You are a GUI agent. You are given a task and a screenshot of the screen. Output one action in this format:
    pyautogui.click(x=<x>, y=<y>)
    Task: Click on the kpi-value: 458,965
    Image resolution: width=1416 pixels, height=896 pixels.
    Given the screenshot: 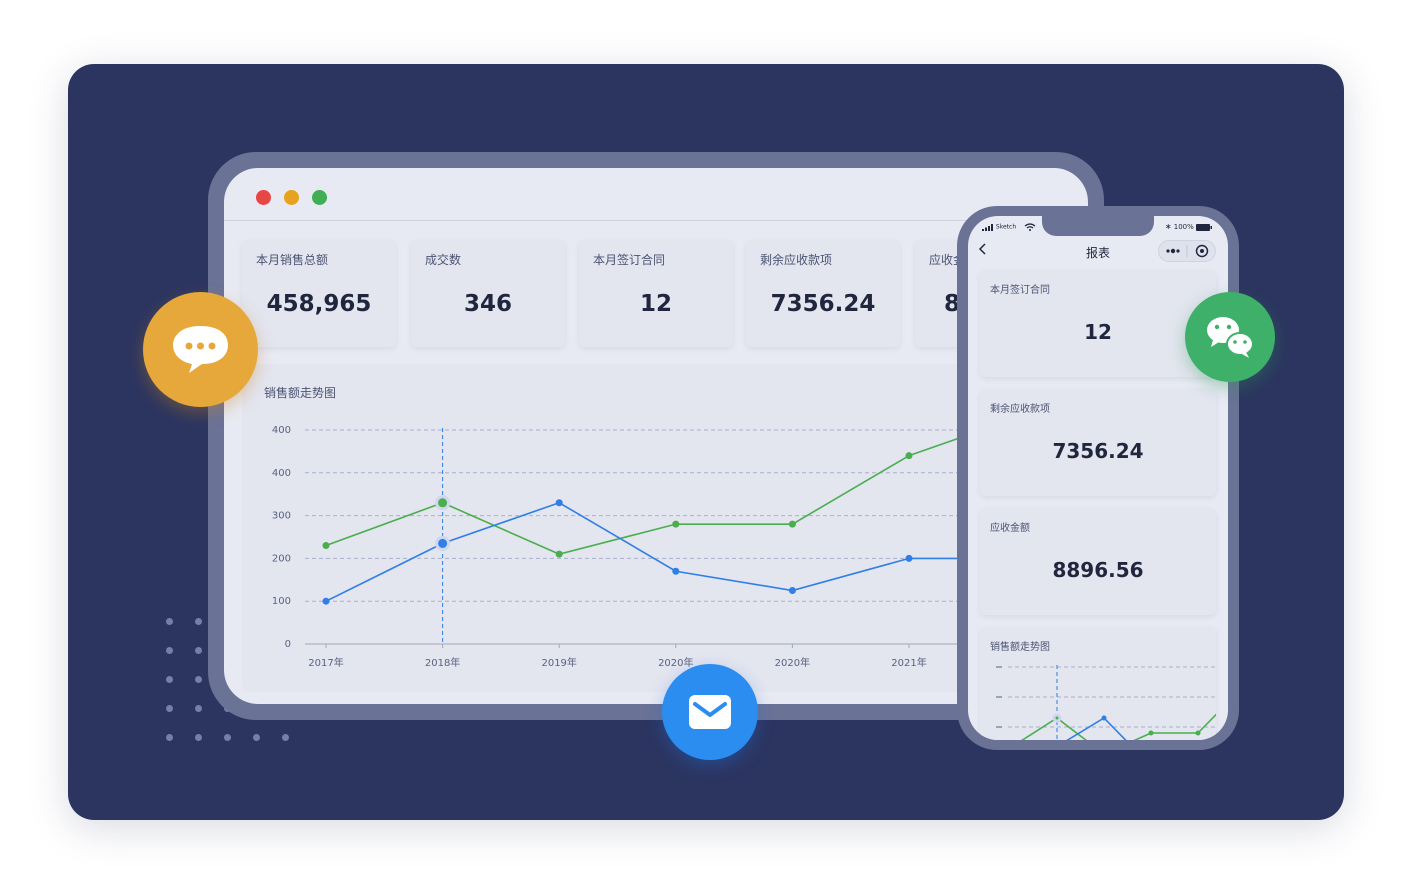 What is the action you would take?
    pyautogui.click(x=319, y=304)
    